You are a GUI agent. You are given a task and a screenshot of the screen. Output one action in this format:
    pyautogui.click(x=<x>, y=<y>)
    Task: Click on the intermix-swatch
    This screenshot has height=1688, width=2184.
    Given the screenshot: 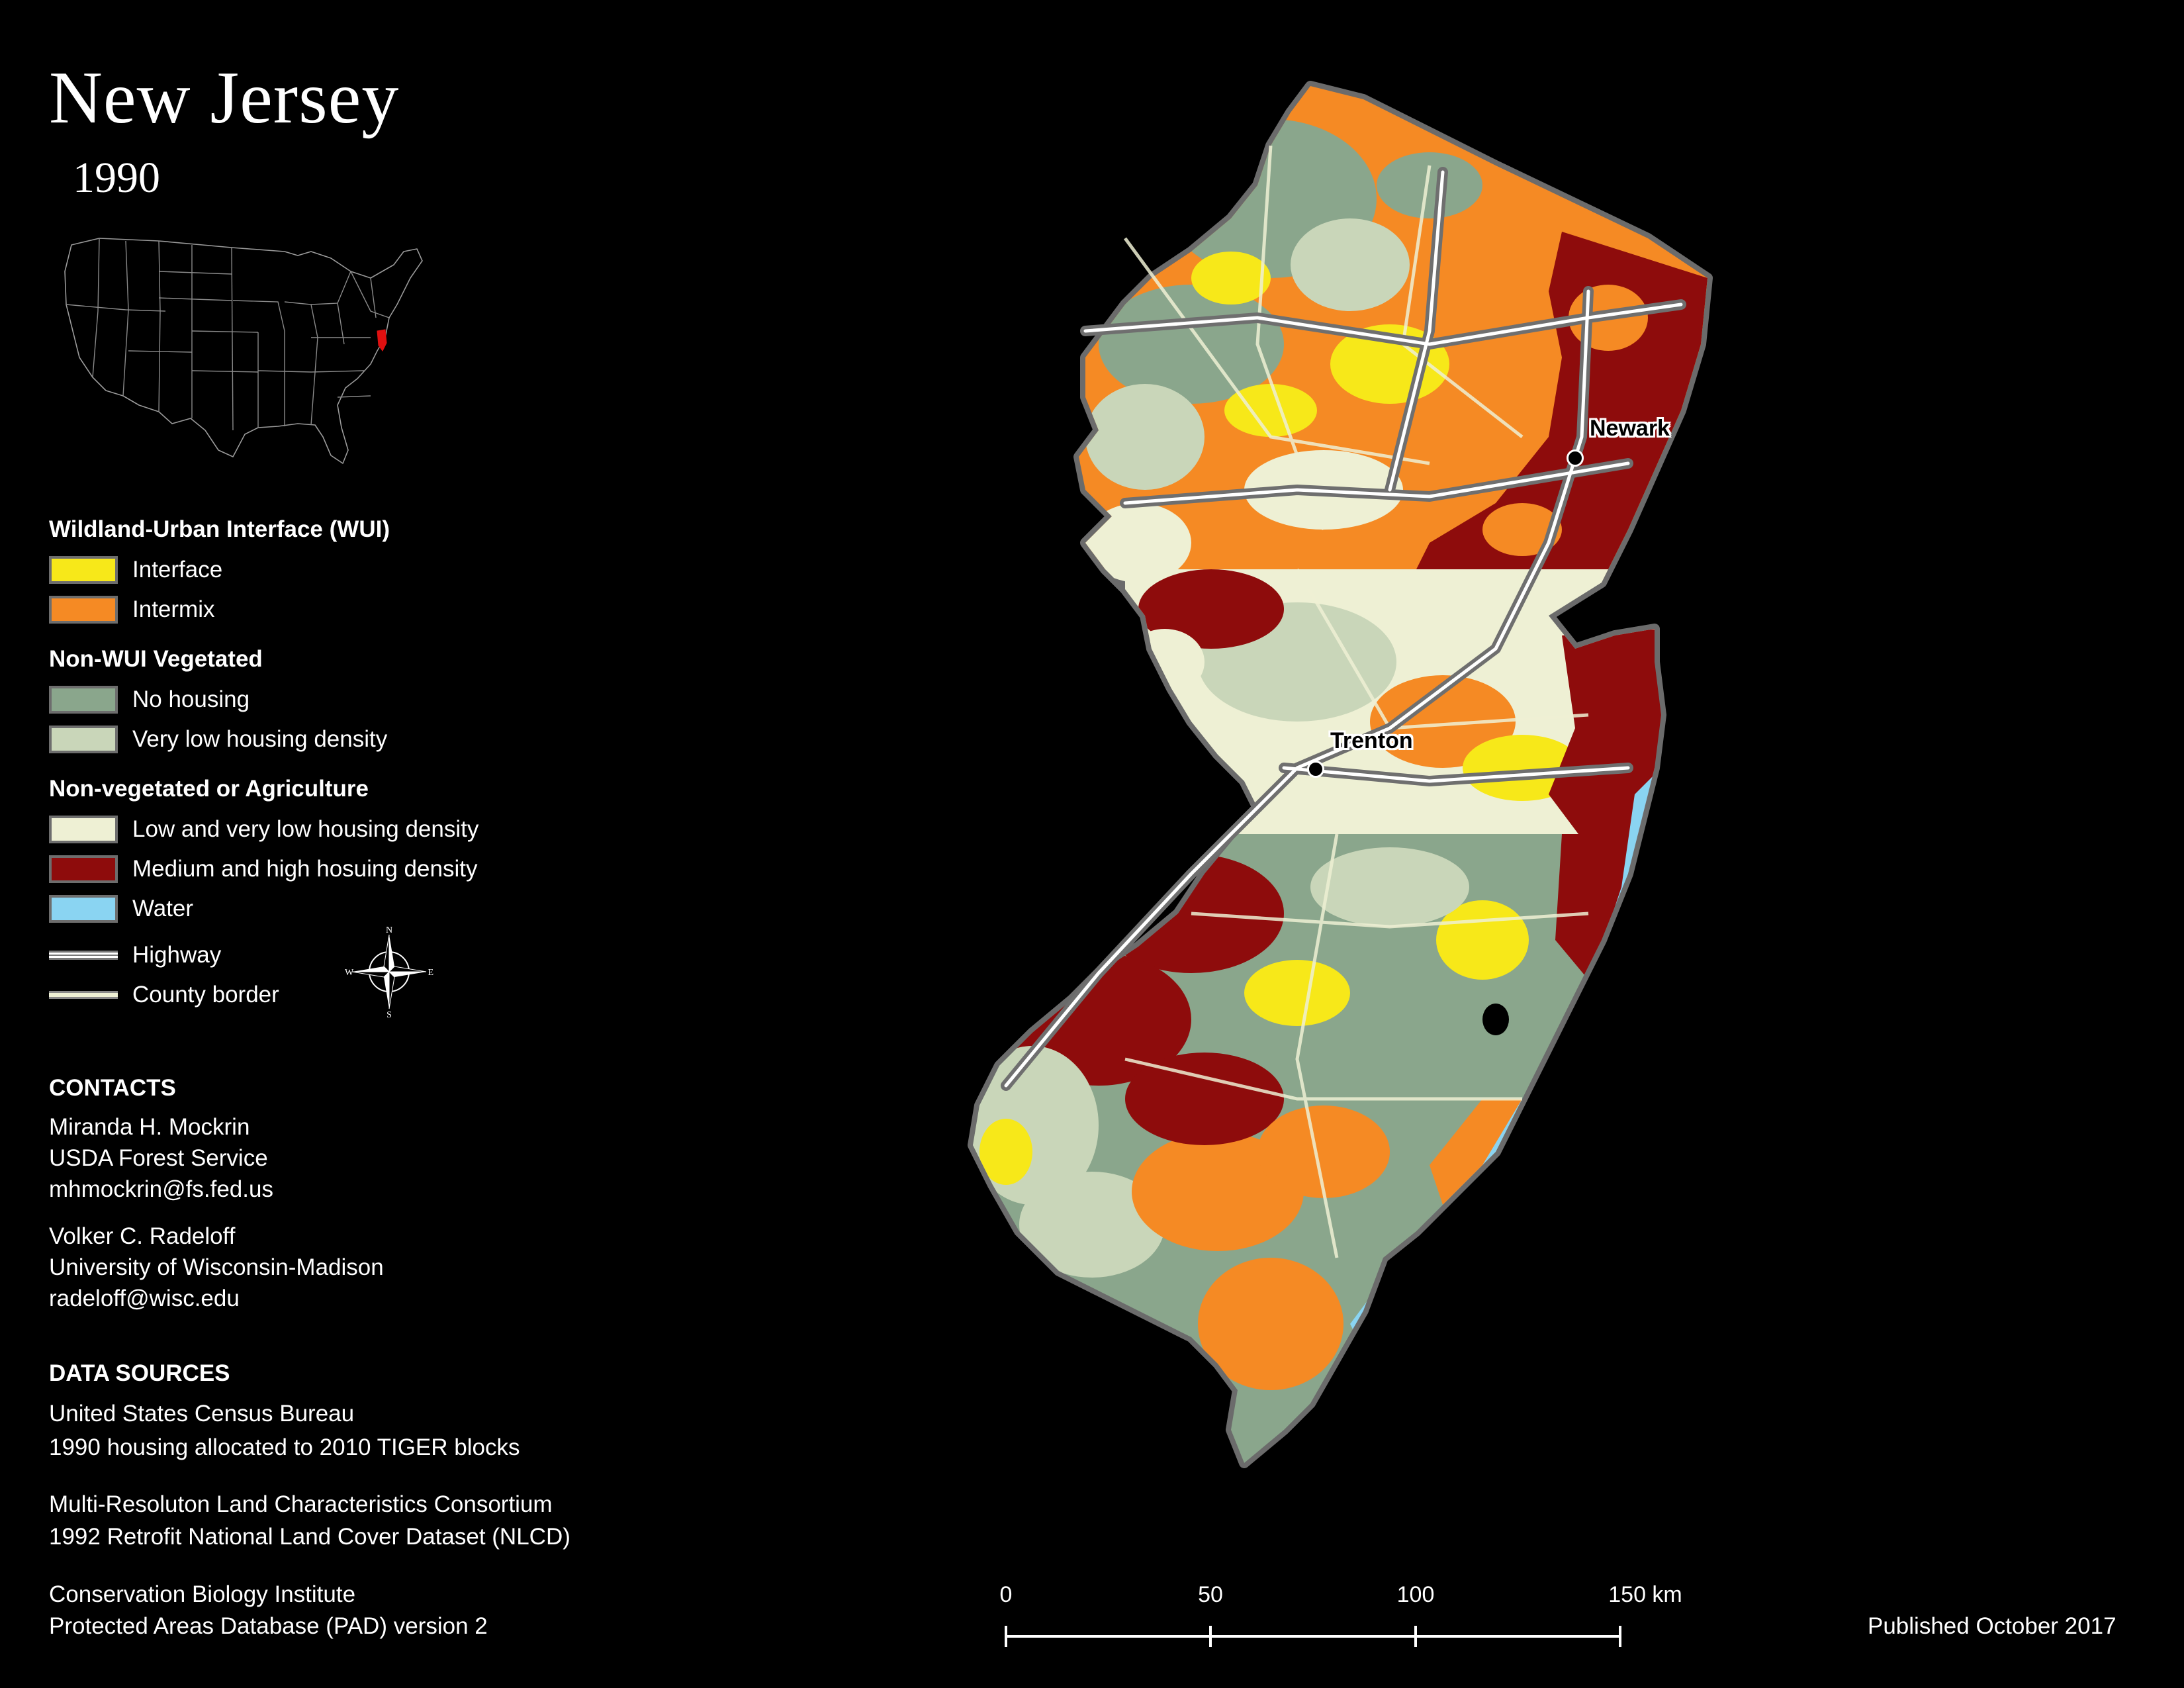 What is the action you would take?
    pyautogui.click(x=83, y=610)
    